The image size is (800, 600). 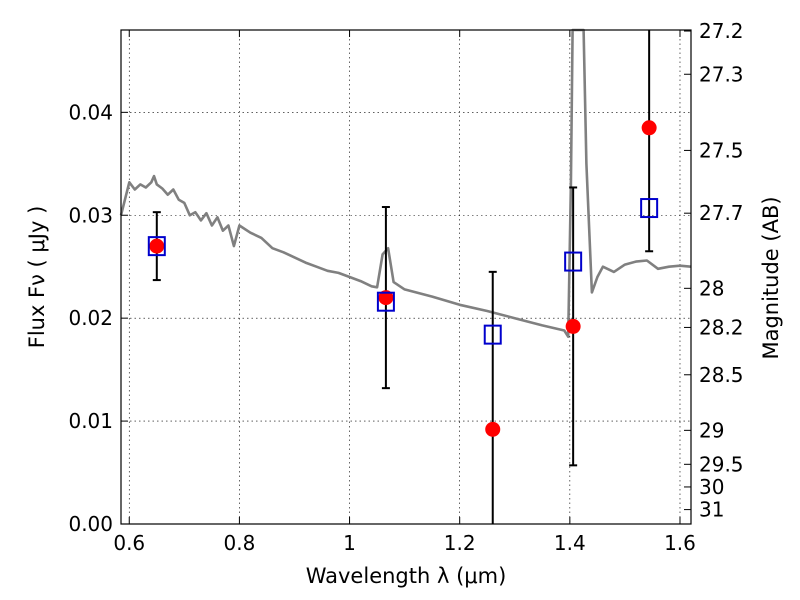 I want to click on y2-tick-label: 30, so click(x=711, y=487).